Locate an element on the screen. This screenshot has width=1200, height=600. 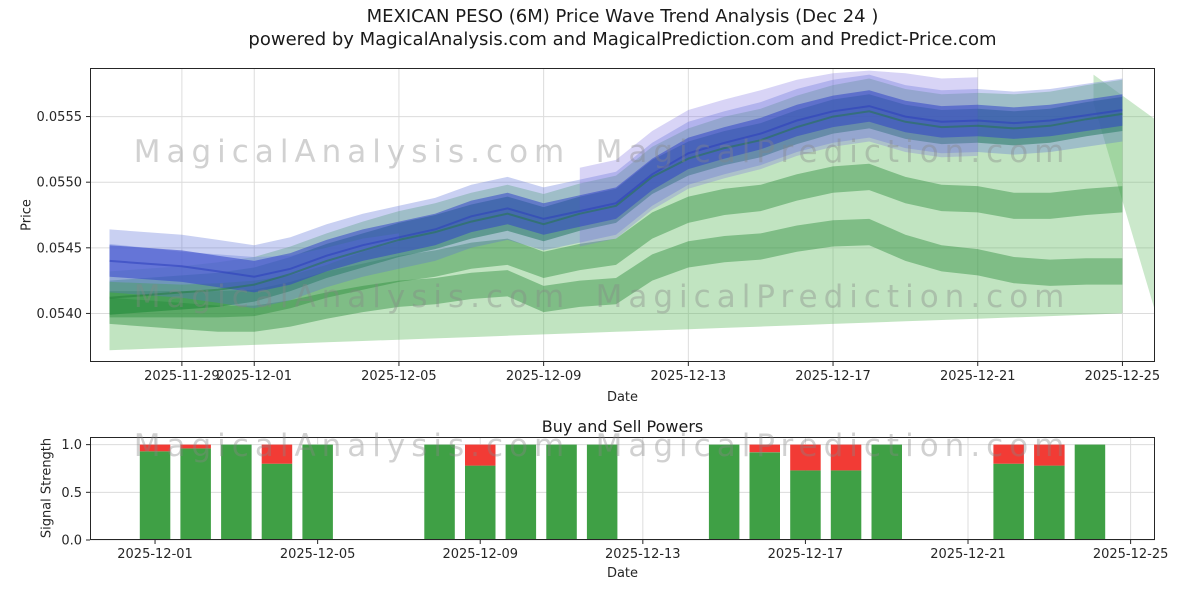
y-tick-label: 0.0545 is located at coordinates (60, 248).